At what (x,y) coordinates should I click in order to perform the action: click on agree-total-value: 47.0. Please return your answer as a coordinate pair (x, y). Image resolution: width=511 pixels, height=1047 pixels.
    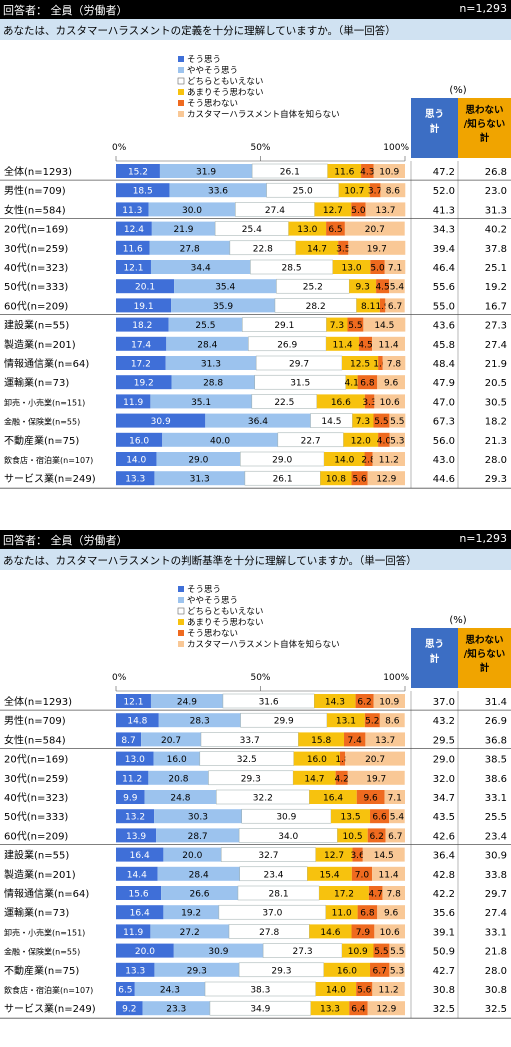
    Looking at the image, I should click on (444, 402).